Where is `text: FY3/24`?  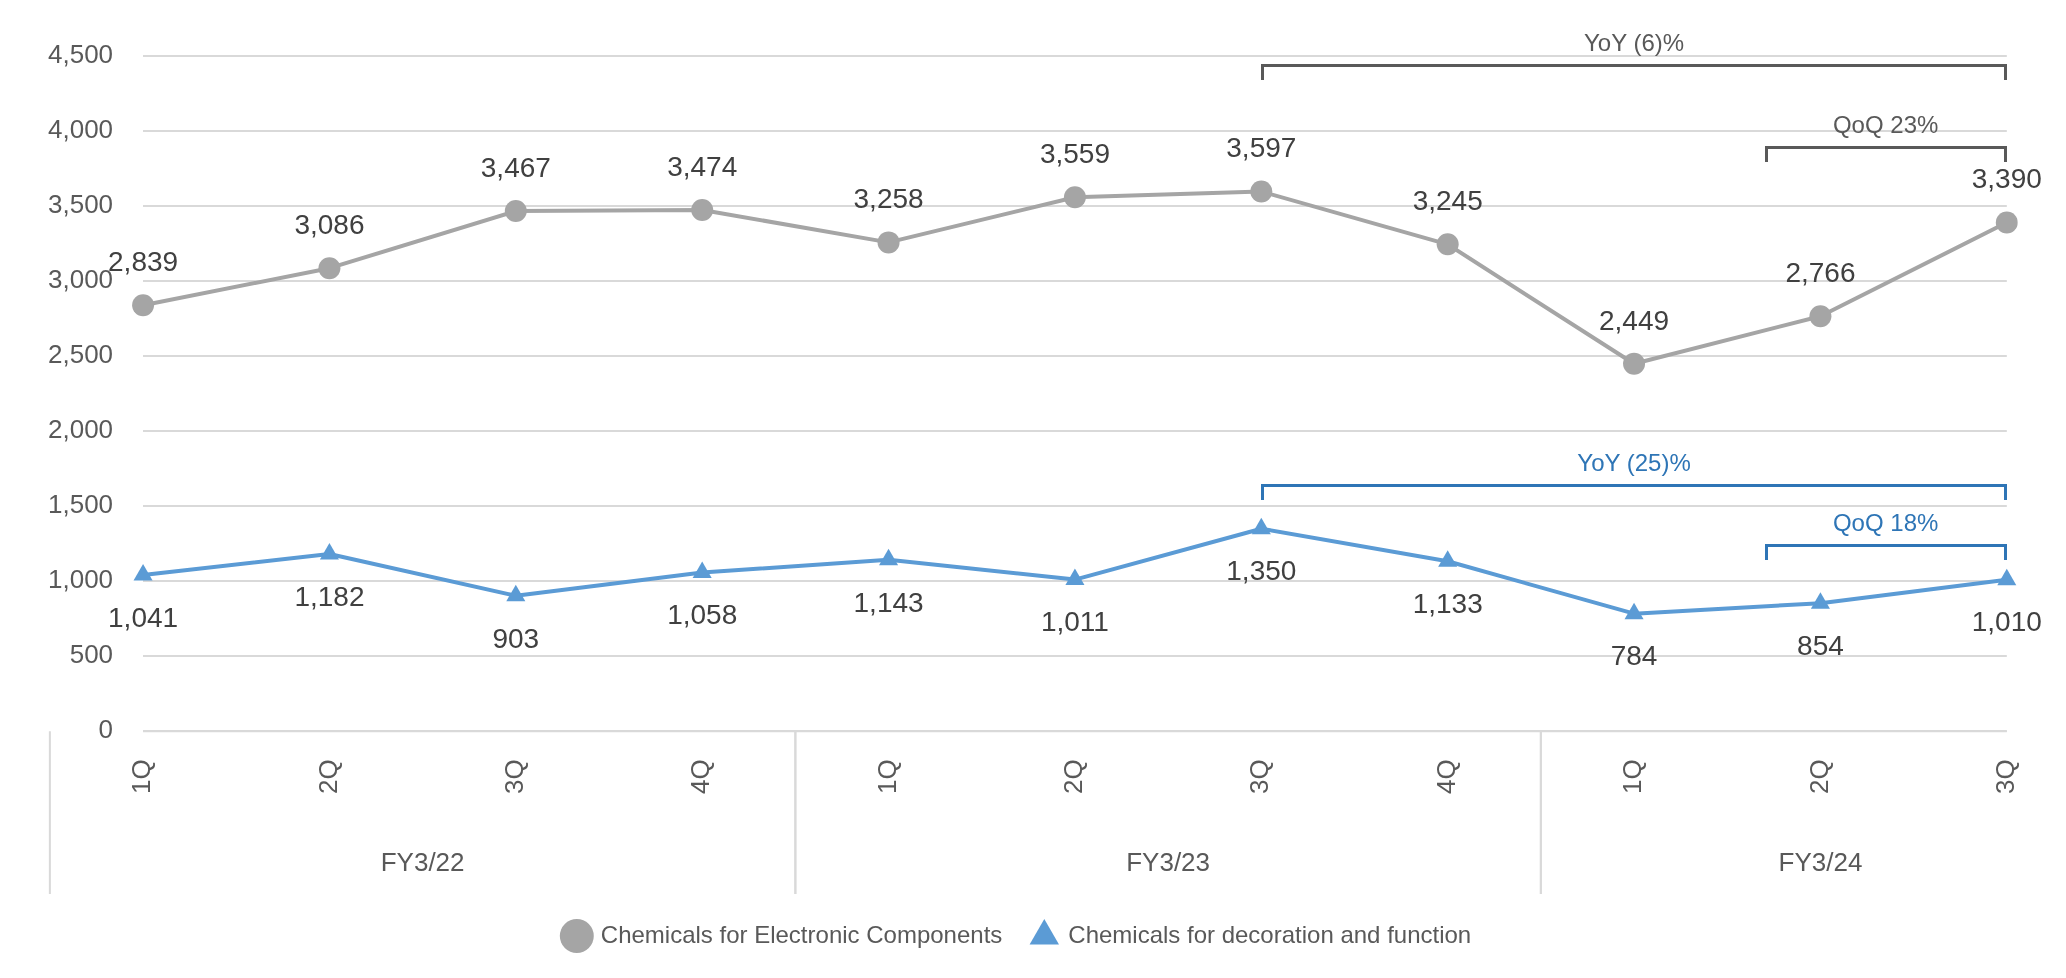 text: FY3/24 is located at coordinates (1820, 862).